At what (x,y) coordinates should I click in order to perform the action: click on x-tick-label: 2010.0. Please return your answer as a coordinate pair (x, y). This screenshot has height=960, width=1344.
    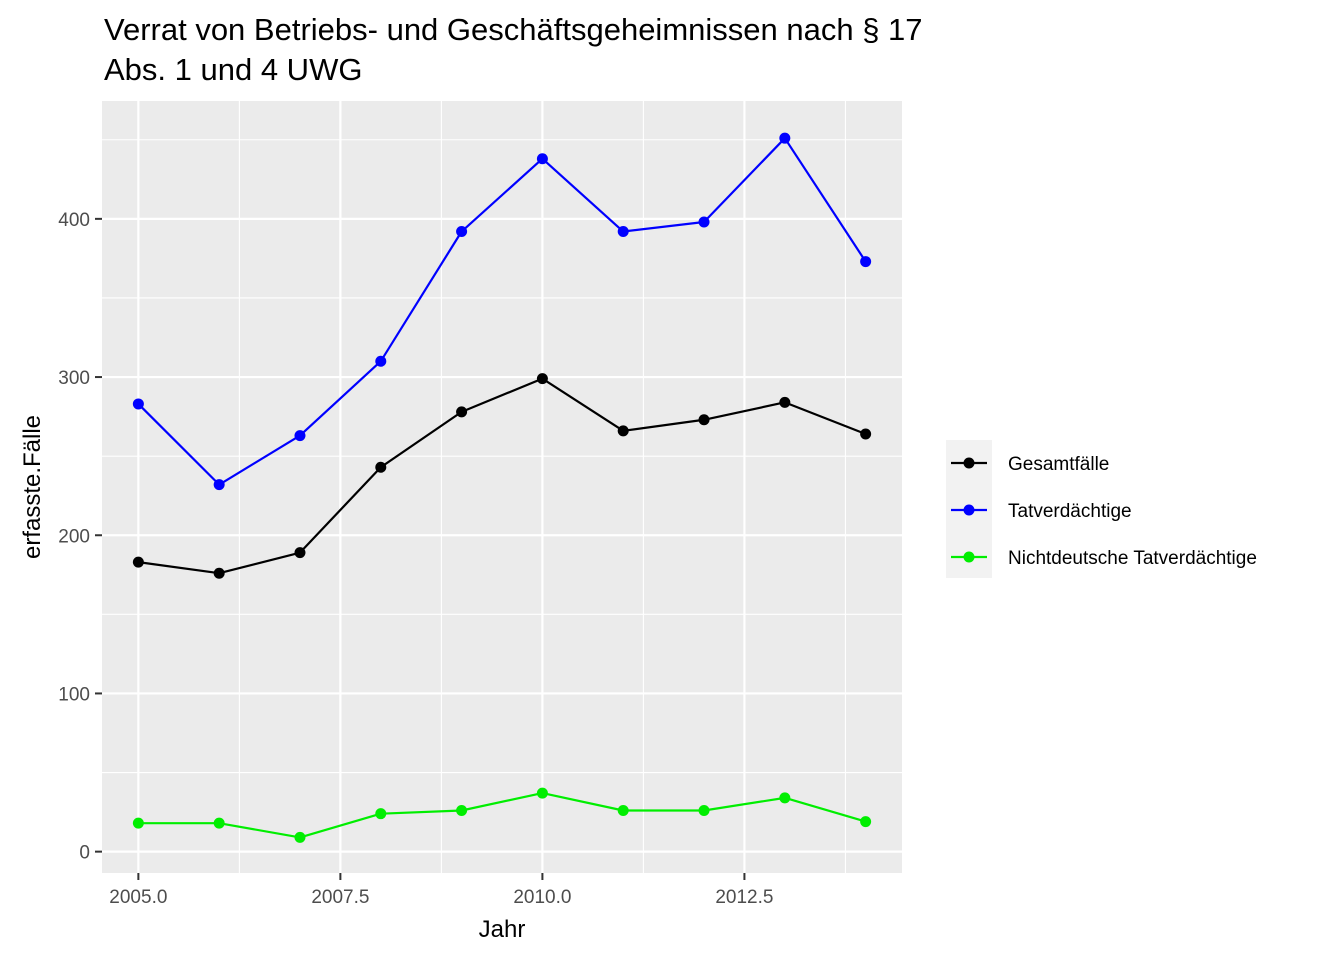
    Looking at the image, I should click on (542, 897).